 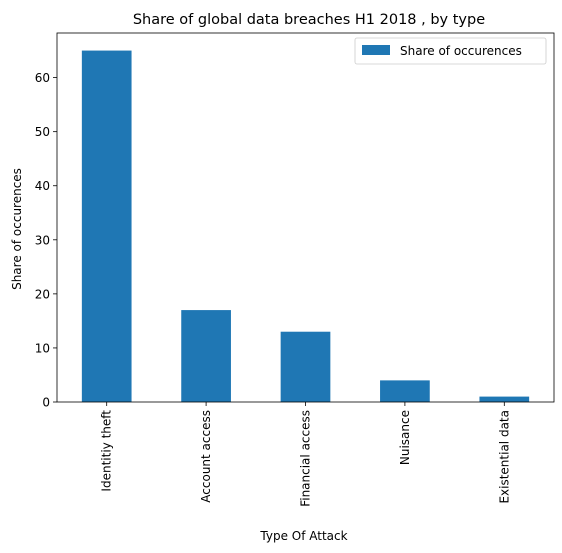 What do you see at coordinates (17, 229) in the screenshot?
I see `y-axis-label: Share of occurences` at bounding box center [17, 229].